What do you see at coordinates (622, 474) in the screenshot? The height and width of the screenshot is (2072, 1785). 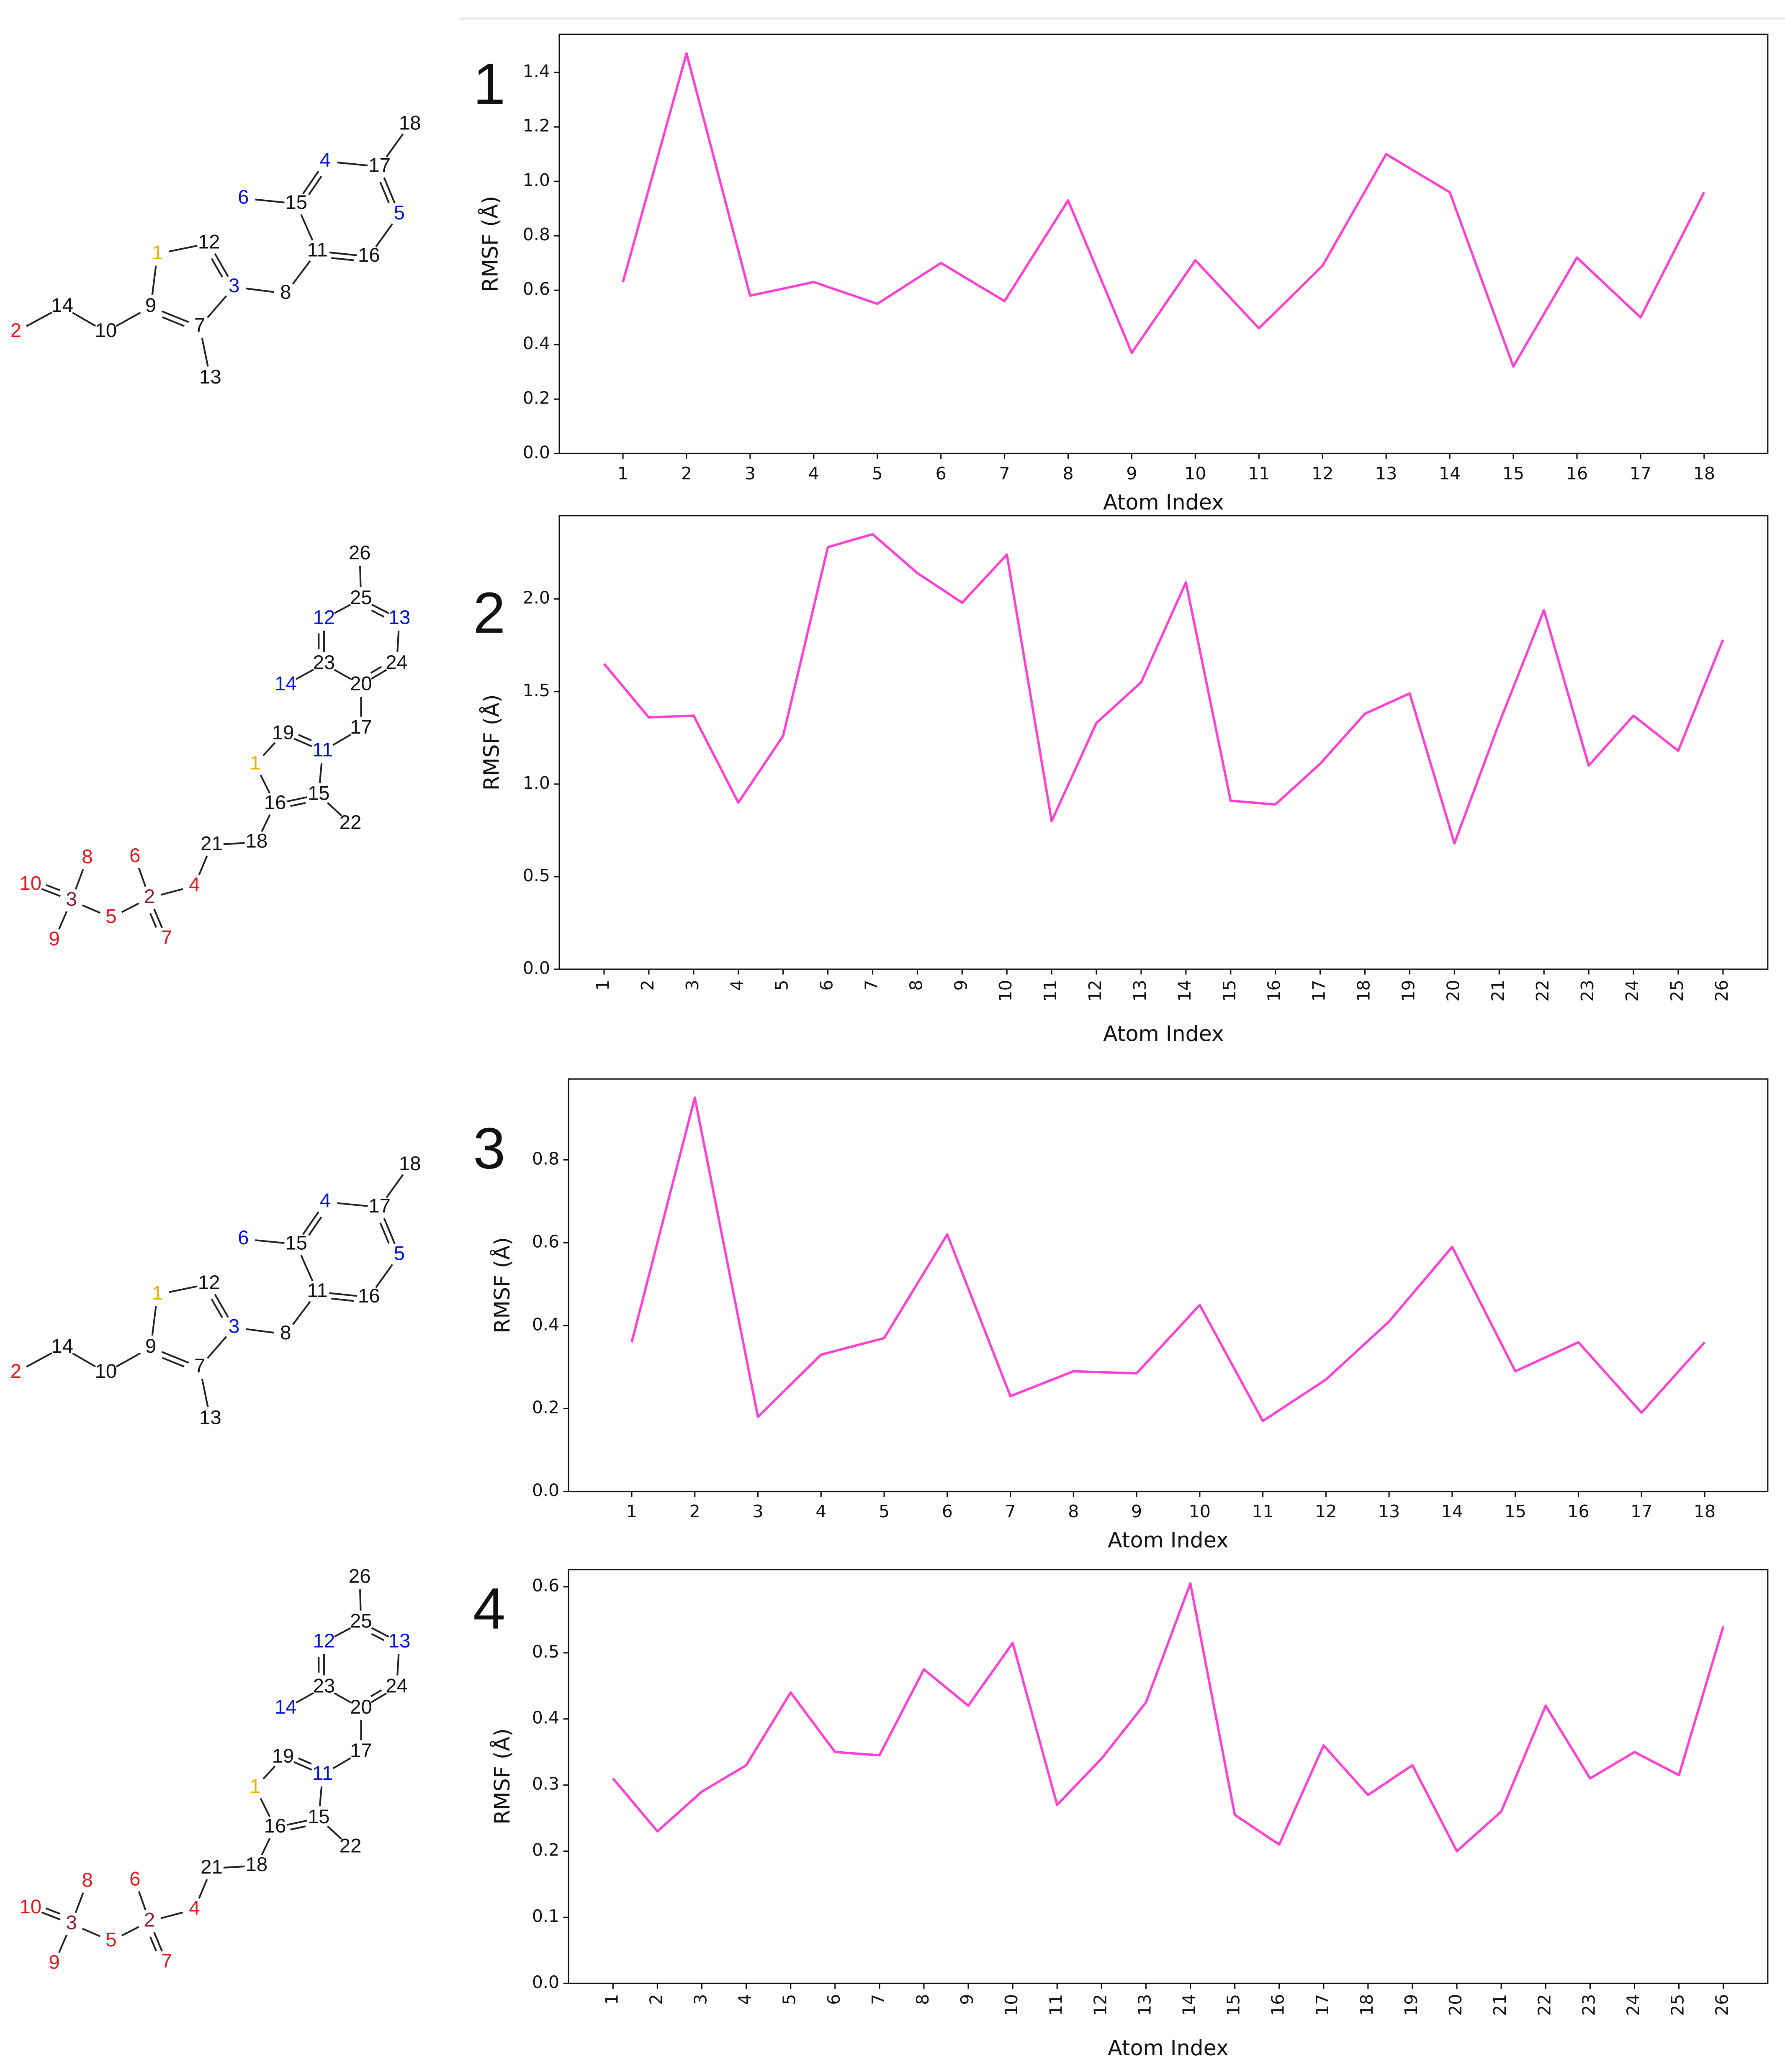 I see `x-tick-label: 1` at bounding box center [622, 474].